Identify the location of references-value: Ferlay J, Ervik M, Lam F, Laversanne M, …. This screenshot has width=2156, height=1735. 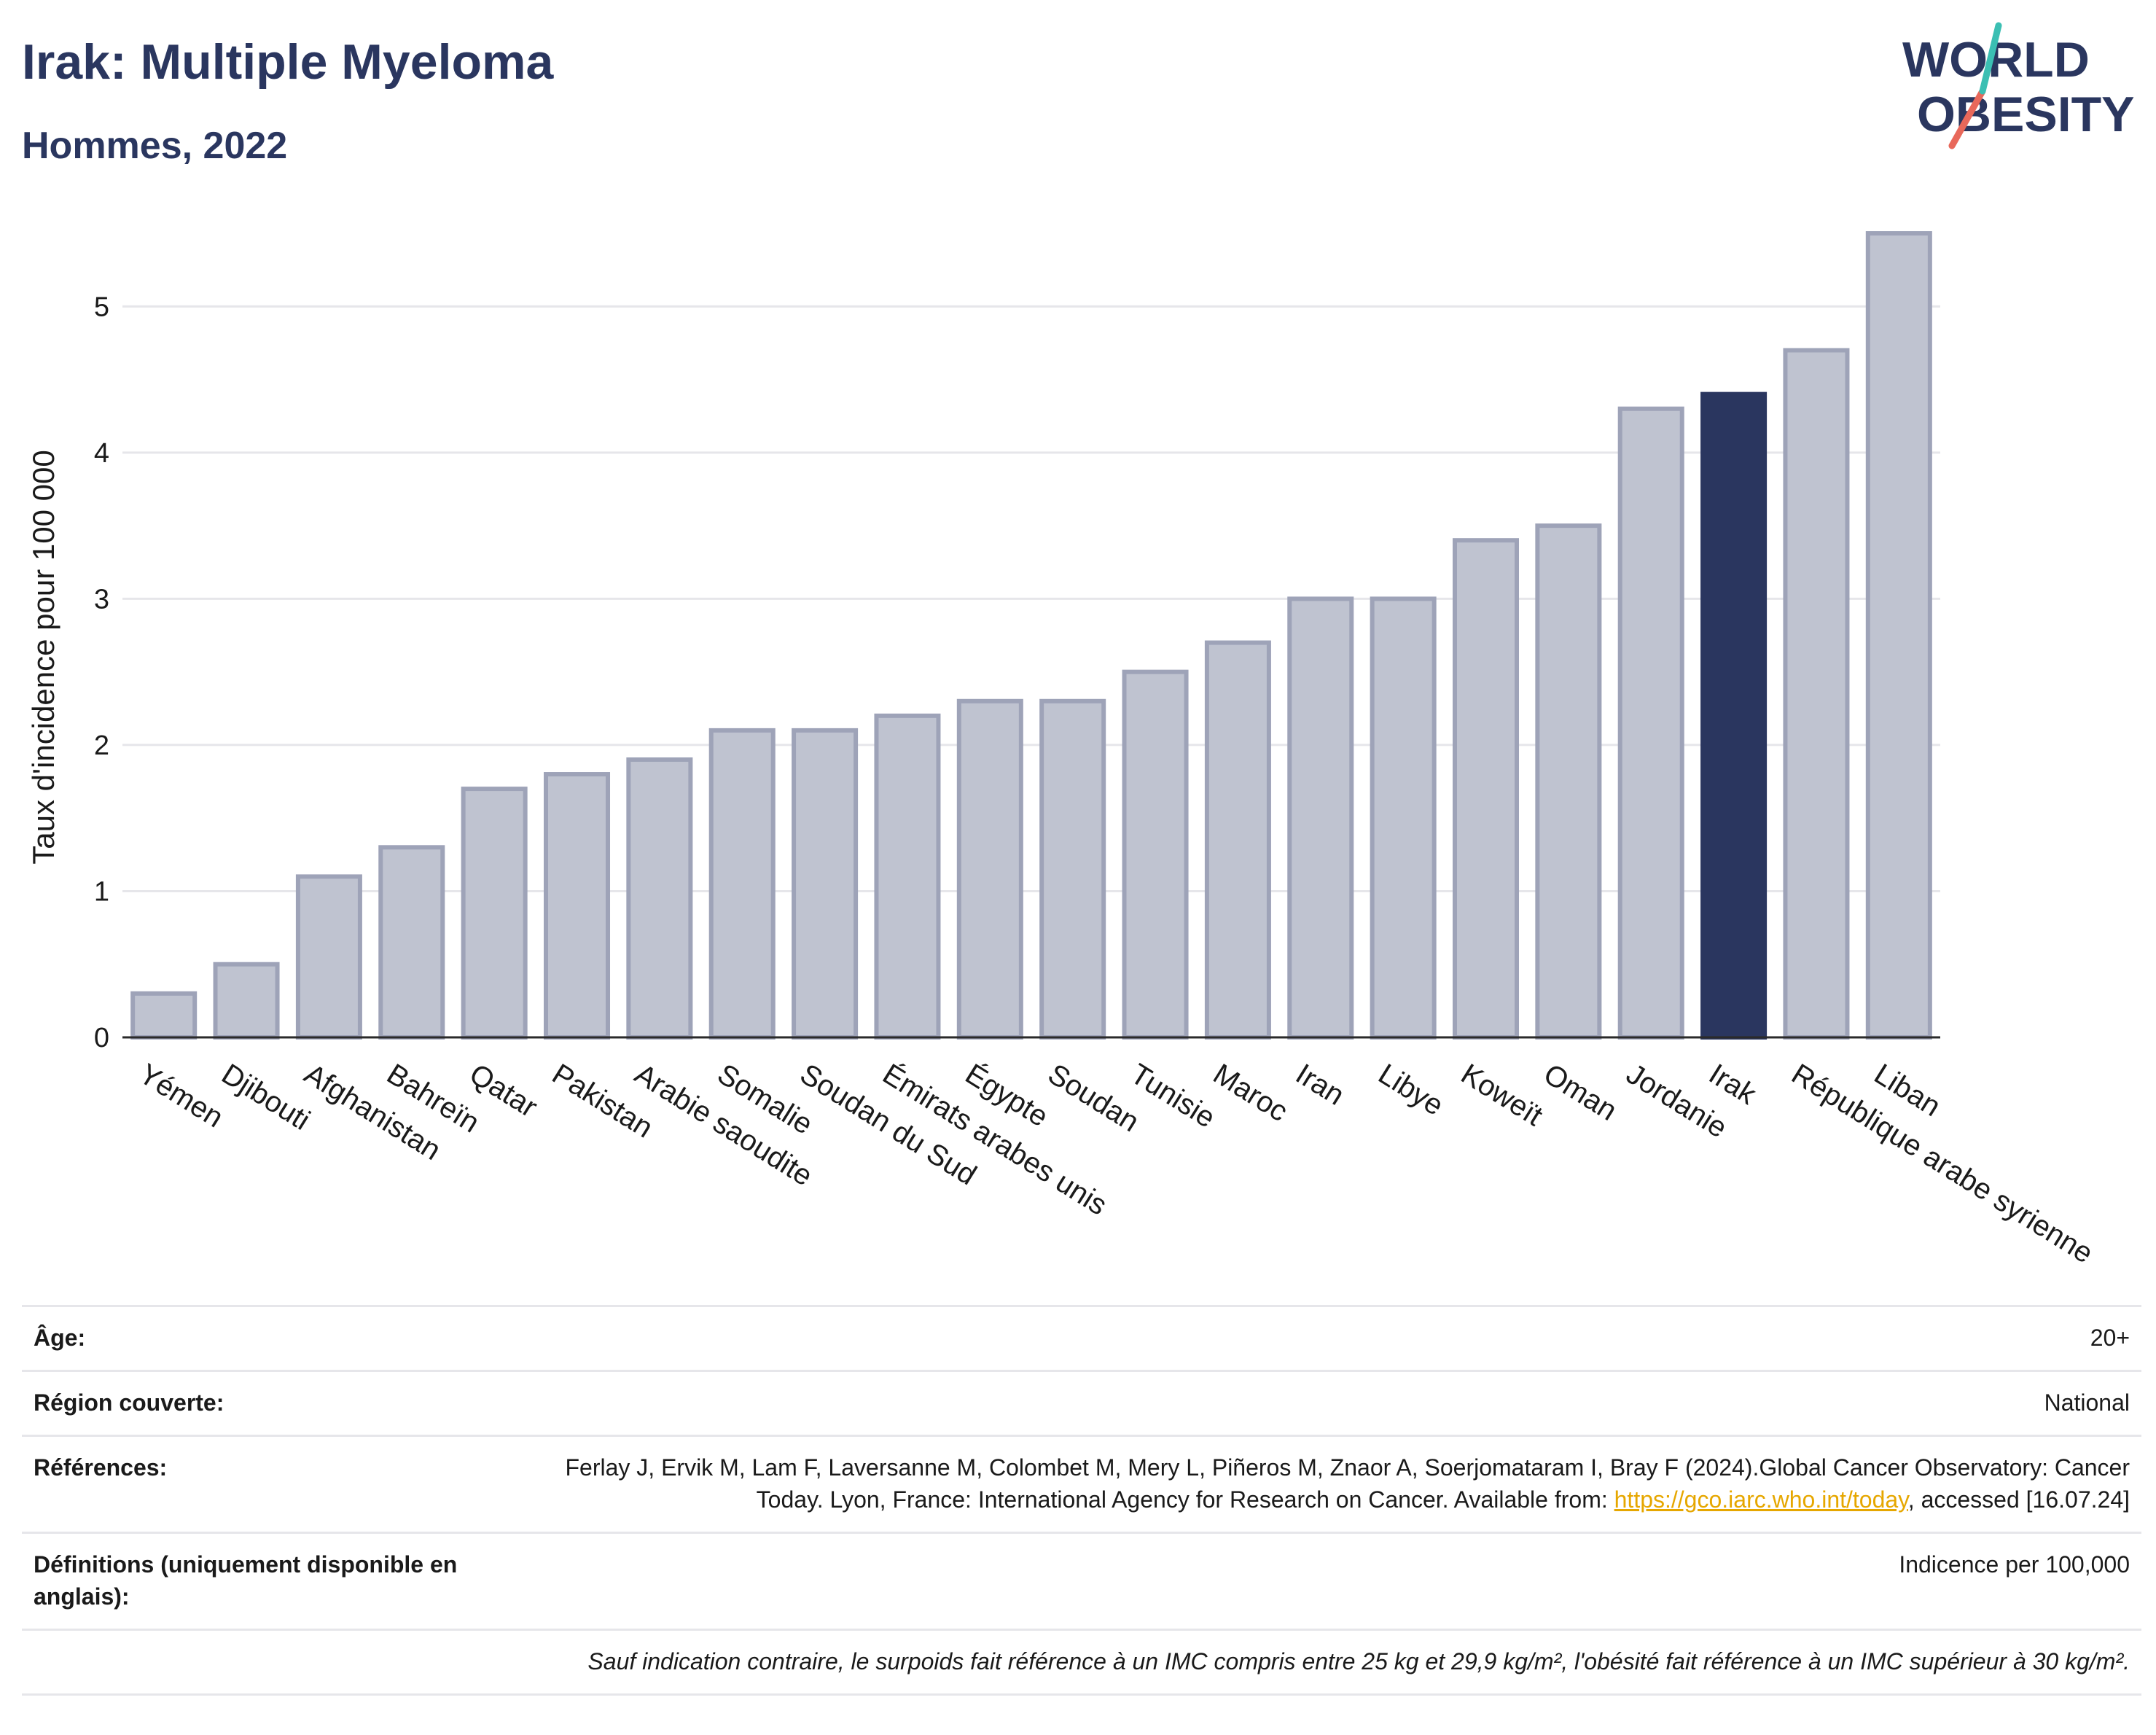
(1335, 1483).